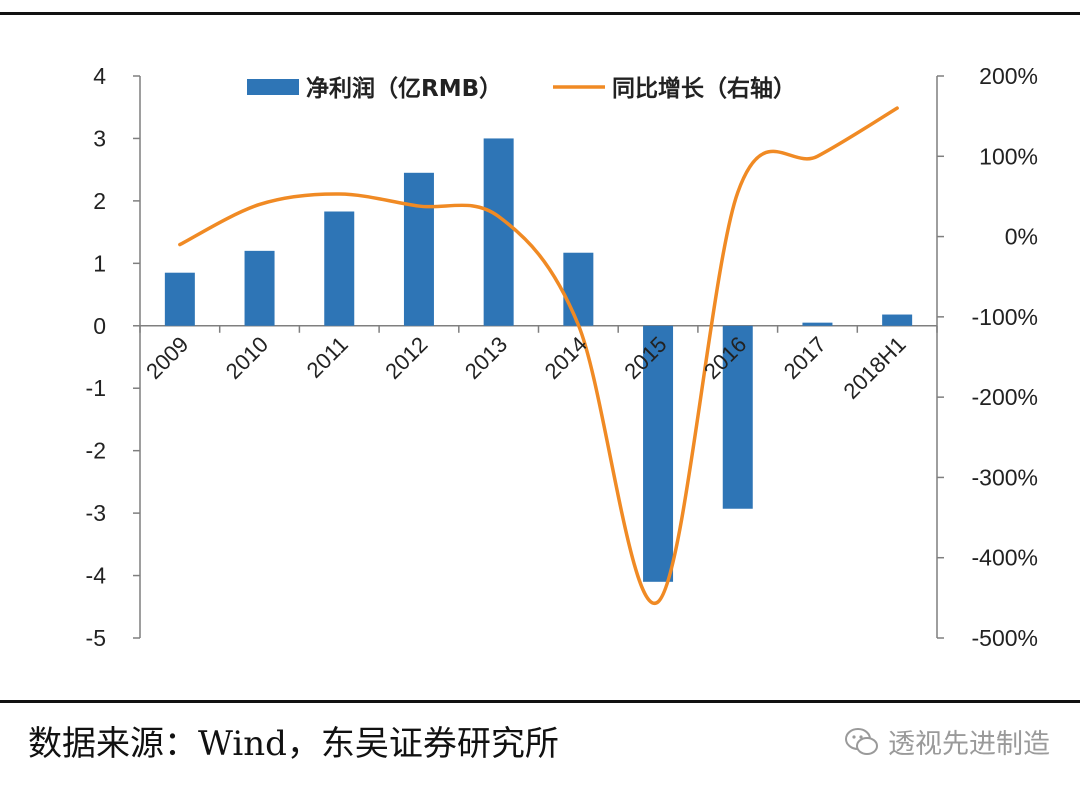  What do you see at coordinates (861, 741) in the screenshot?
I see `wechat-icon` at bounding box center [861, 741].